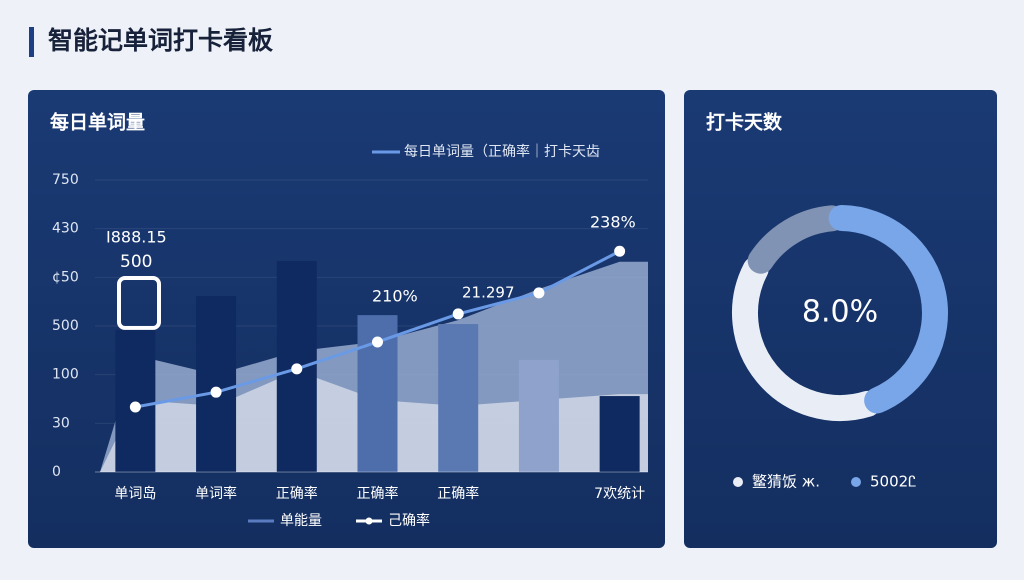 This screenshot has height=580, width=1024. Describe the element at coordinates (136, 237) in the screenshot. I see `annotation: I888.15` at that location.